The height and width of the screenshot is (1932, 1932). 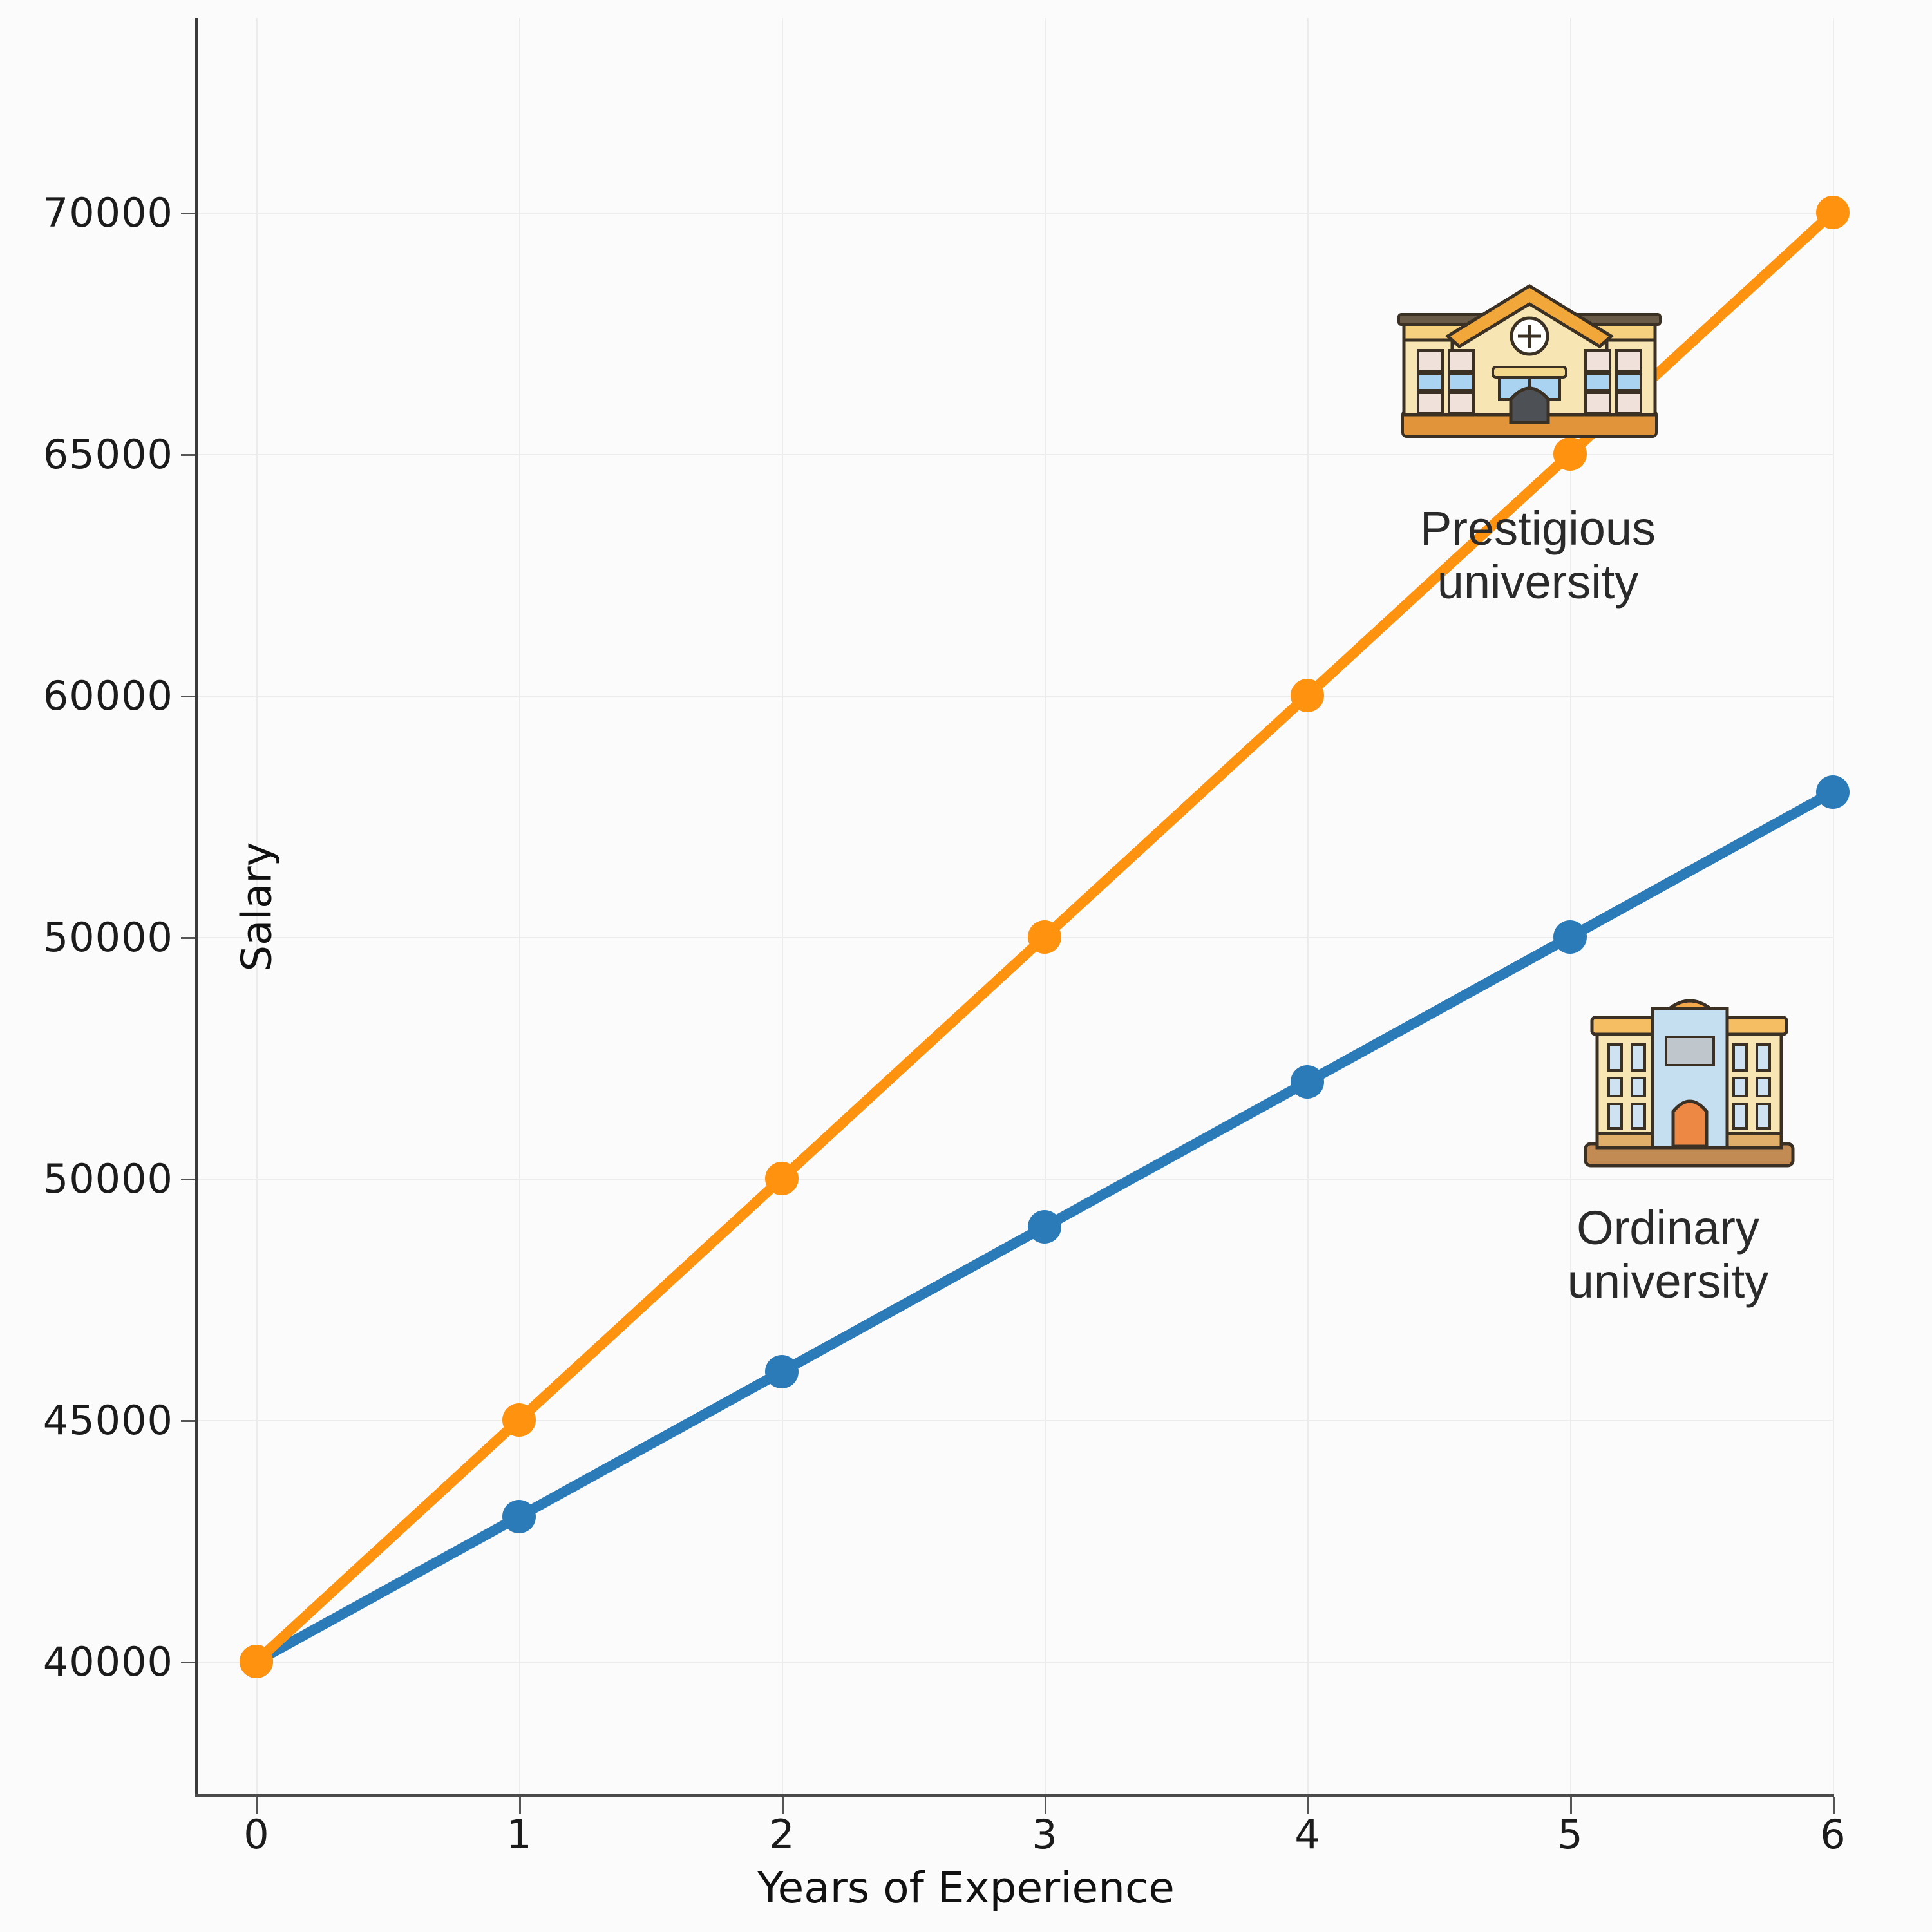 What do you see at coordinates (197, 908) in the screenshot?
I see `y-axis-spine` at bounding box center [197, 908].